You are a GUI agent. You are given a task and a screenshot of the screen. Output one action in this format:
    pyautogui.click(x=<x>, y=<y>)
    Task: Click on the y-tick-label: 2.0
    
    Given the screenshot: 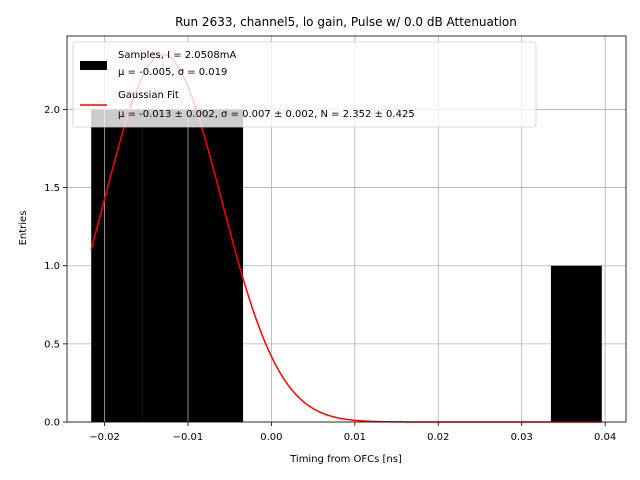 What is the action you would take?
    pyautogui.click(x=52, y=110)
    